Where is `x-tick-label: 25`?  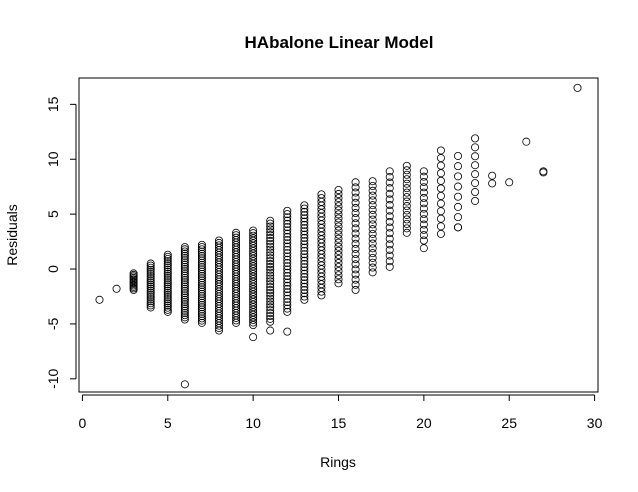
x-tick-label: 25 is located at coordinates (509, 423).